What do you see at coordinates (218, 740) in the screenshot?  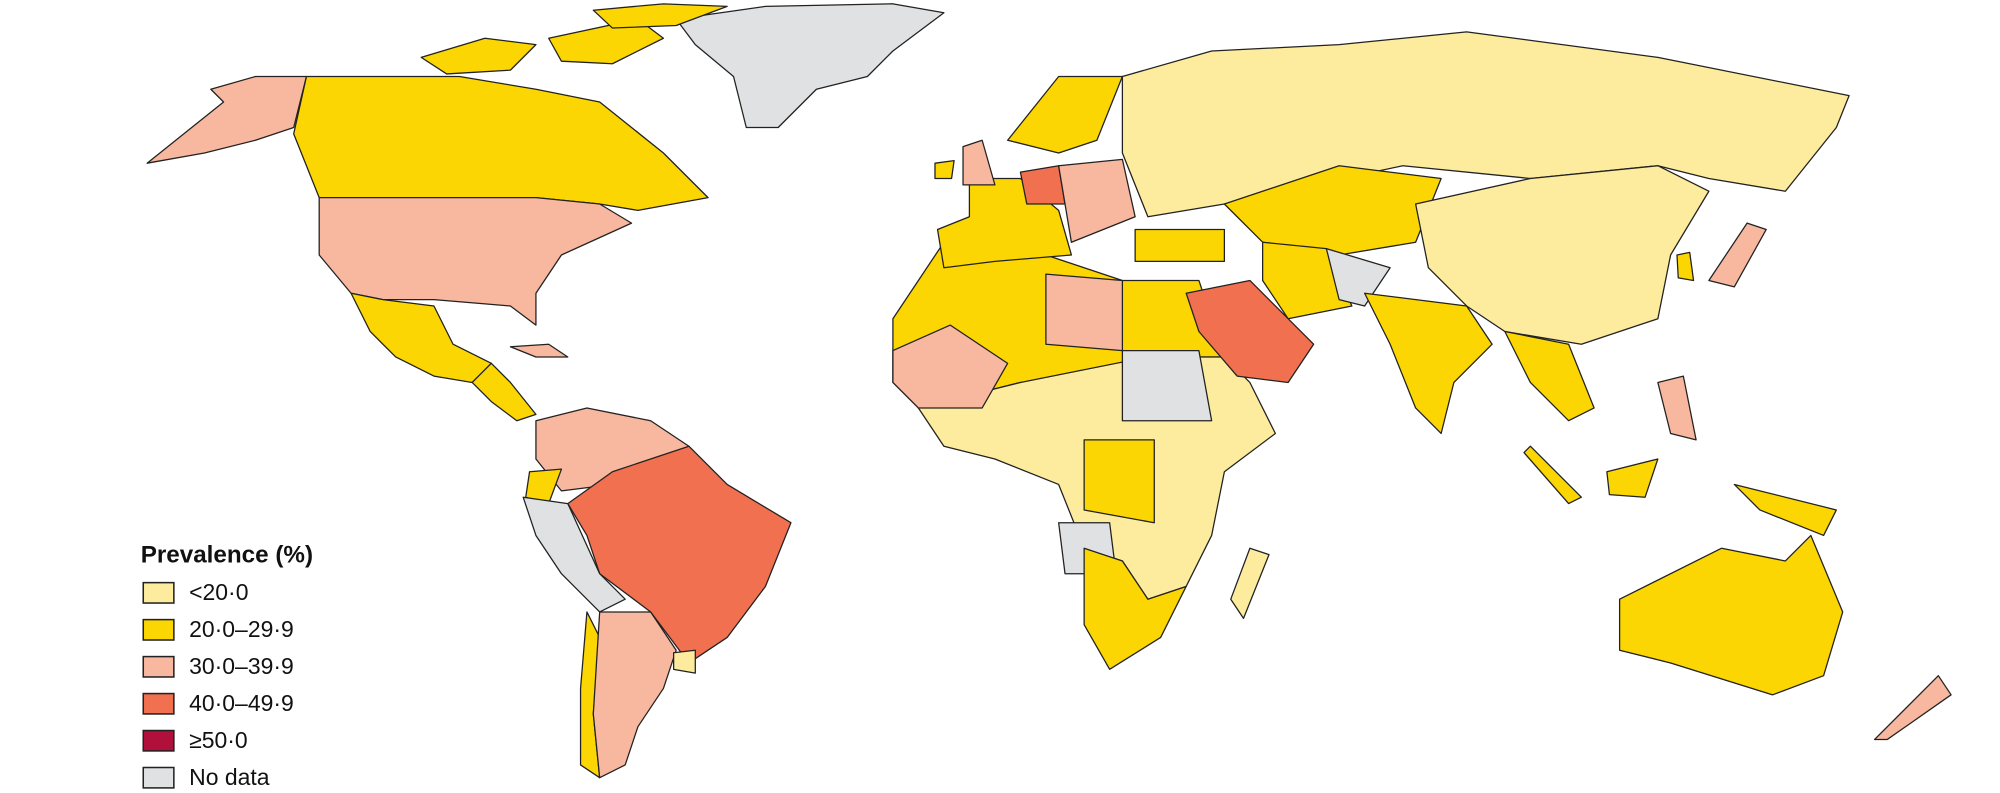 I see `legend-label: ≥50·0` at bounding box center [218, 740].